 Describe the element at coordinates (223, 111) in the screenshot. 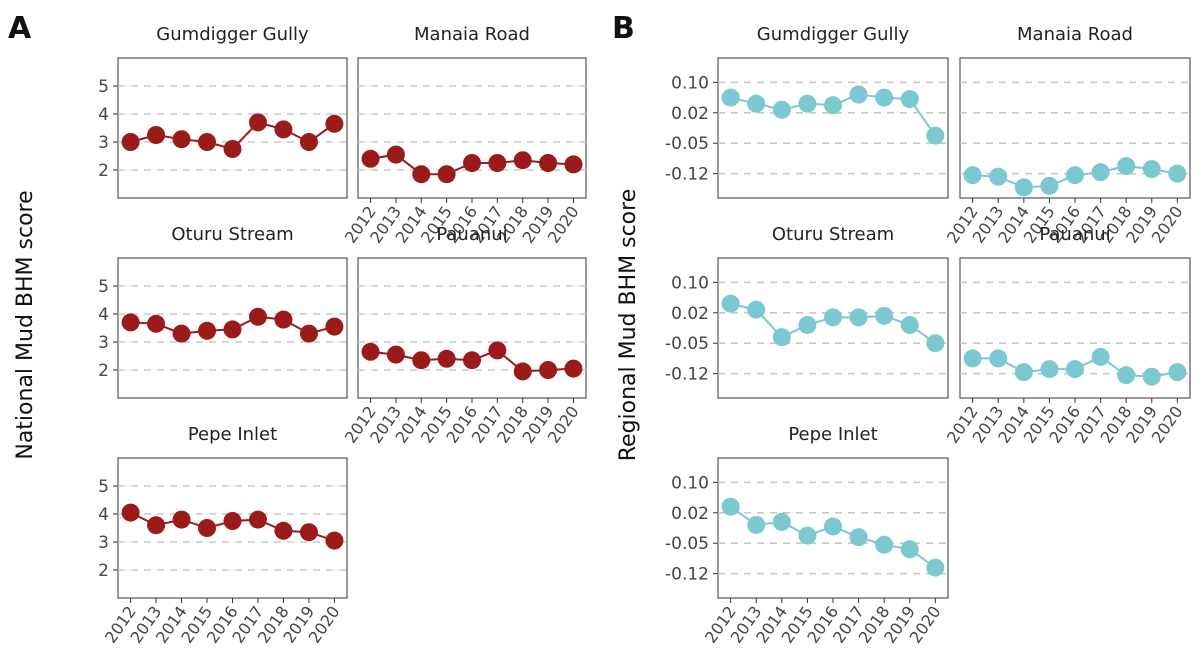

I see `facet-gumdigger-gully: Gumdigger Gully 5 4 3 2` at that location.